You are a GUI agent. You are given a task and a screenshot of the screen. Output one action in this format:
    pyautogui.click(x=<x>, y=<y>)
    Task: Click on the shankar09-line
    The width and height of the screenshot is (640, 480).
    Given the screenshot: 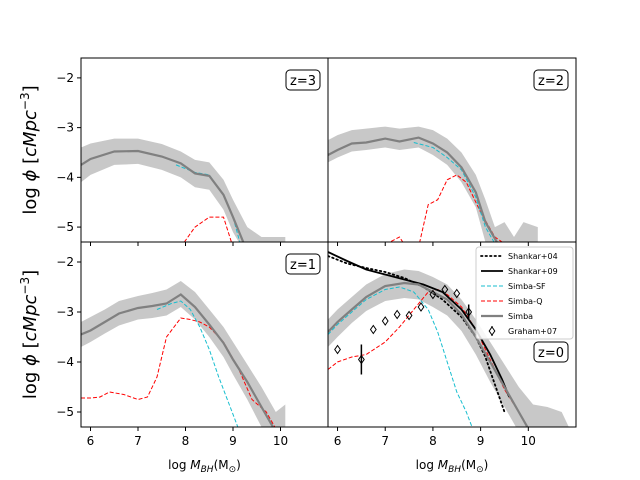 What is the action you would take?
    pyautogui.click(x=419, y=324)
    